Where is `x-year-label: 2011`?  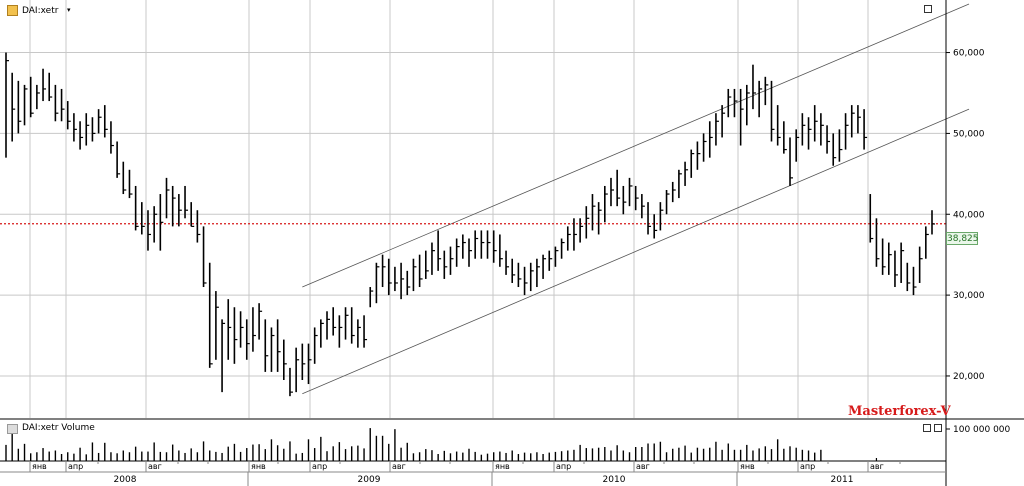 x-year-label: 2011 is located at coordinates (842, 480).